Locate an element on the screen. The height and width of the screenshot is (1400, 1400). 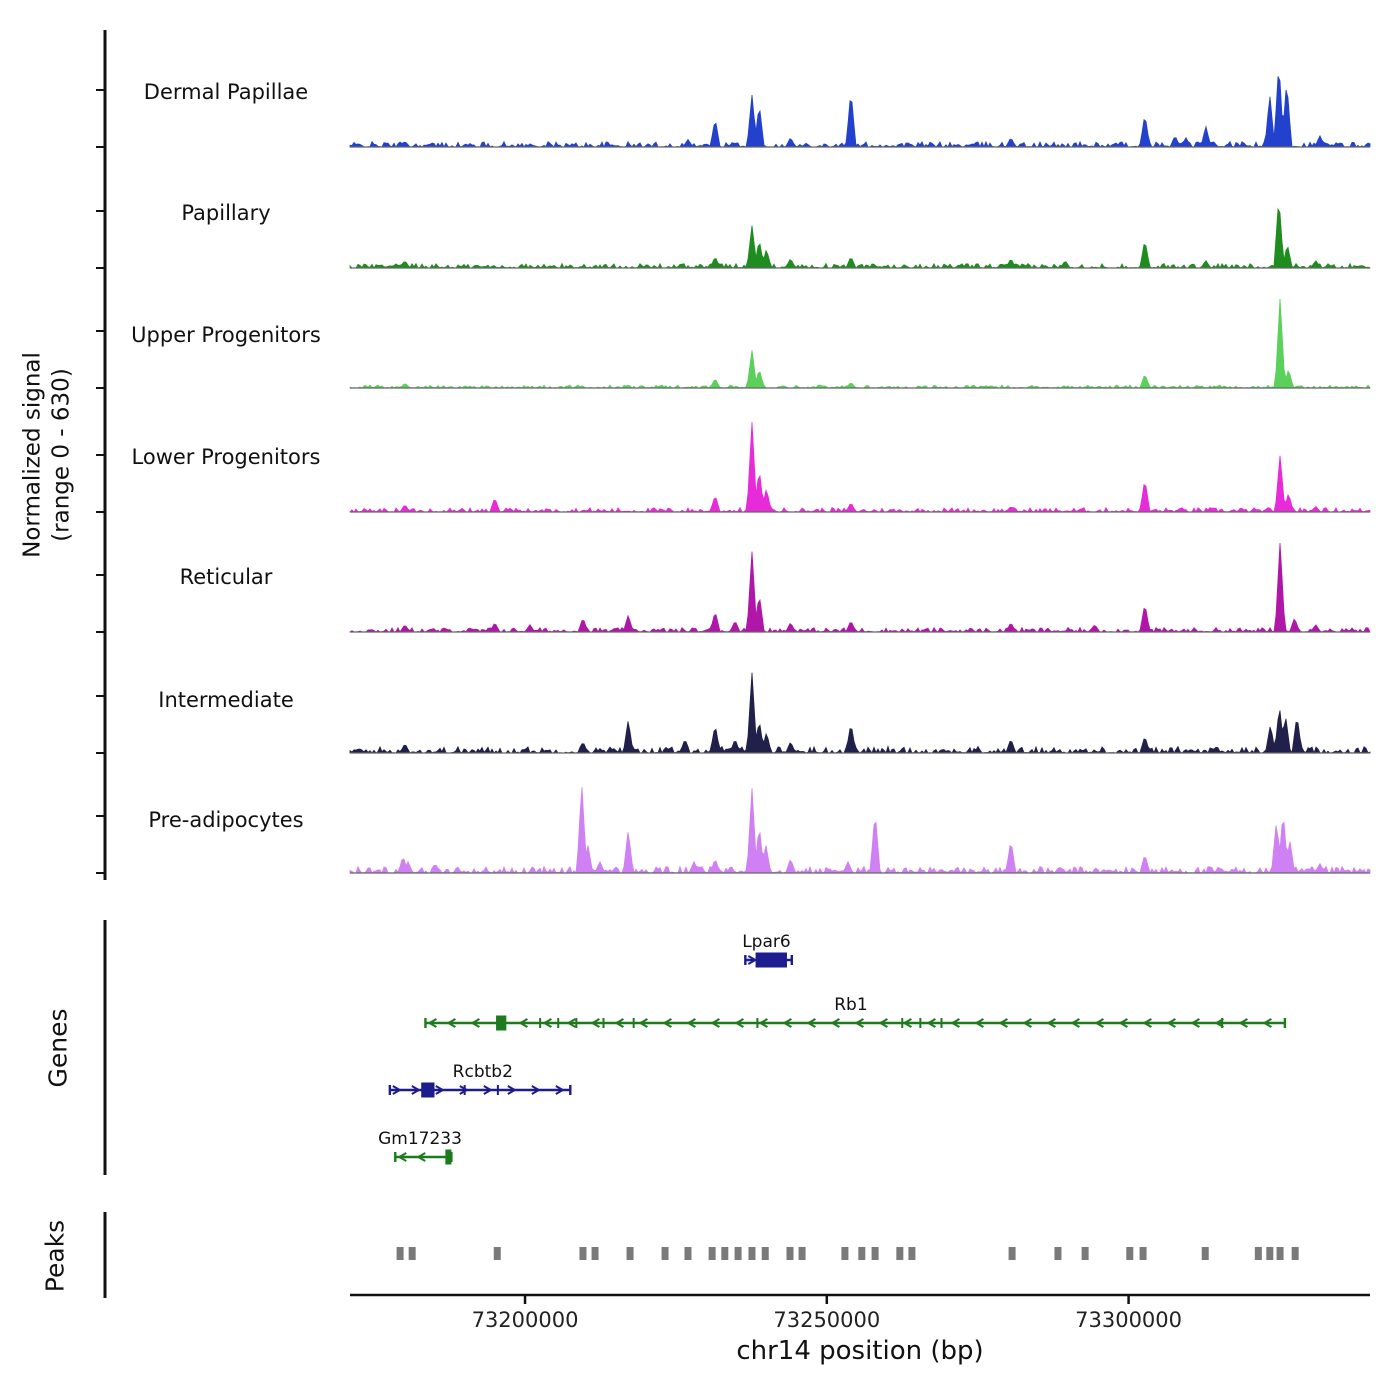
x-axis-title: chr14 position (bp) is located at coordinates (860, 1351).